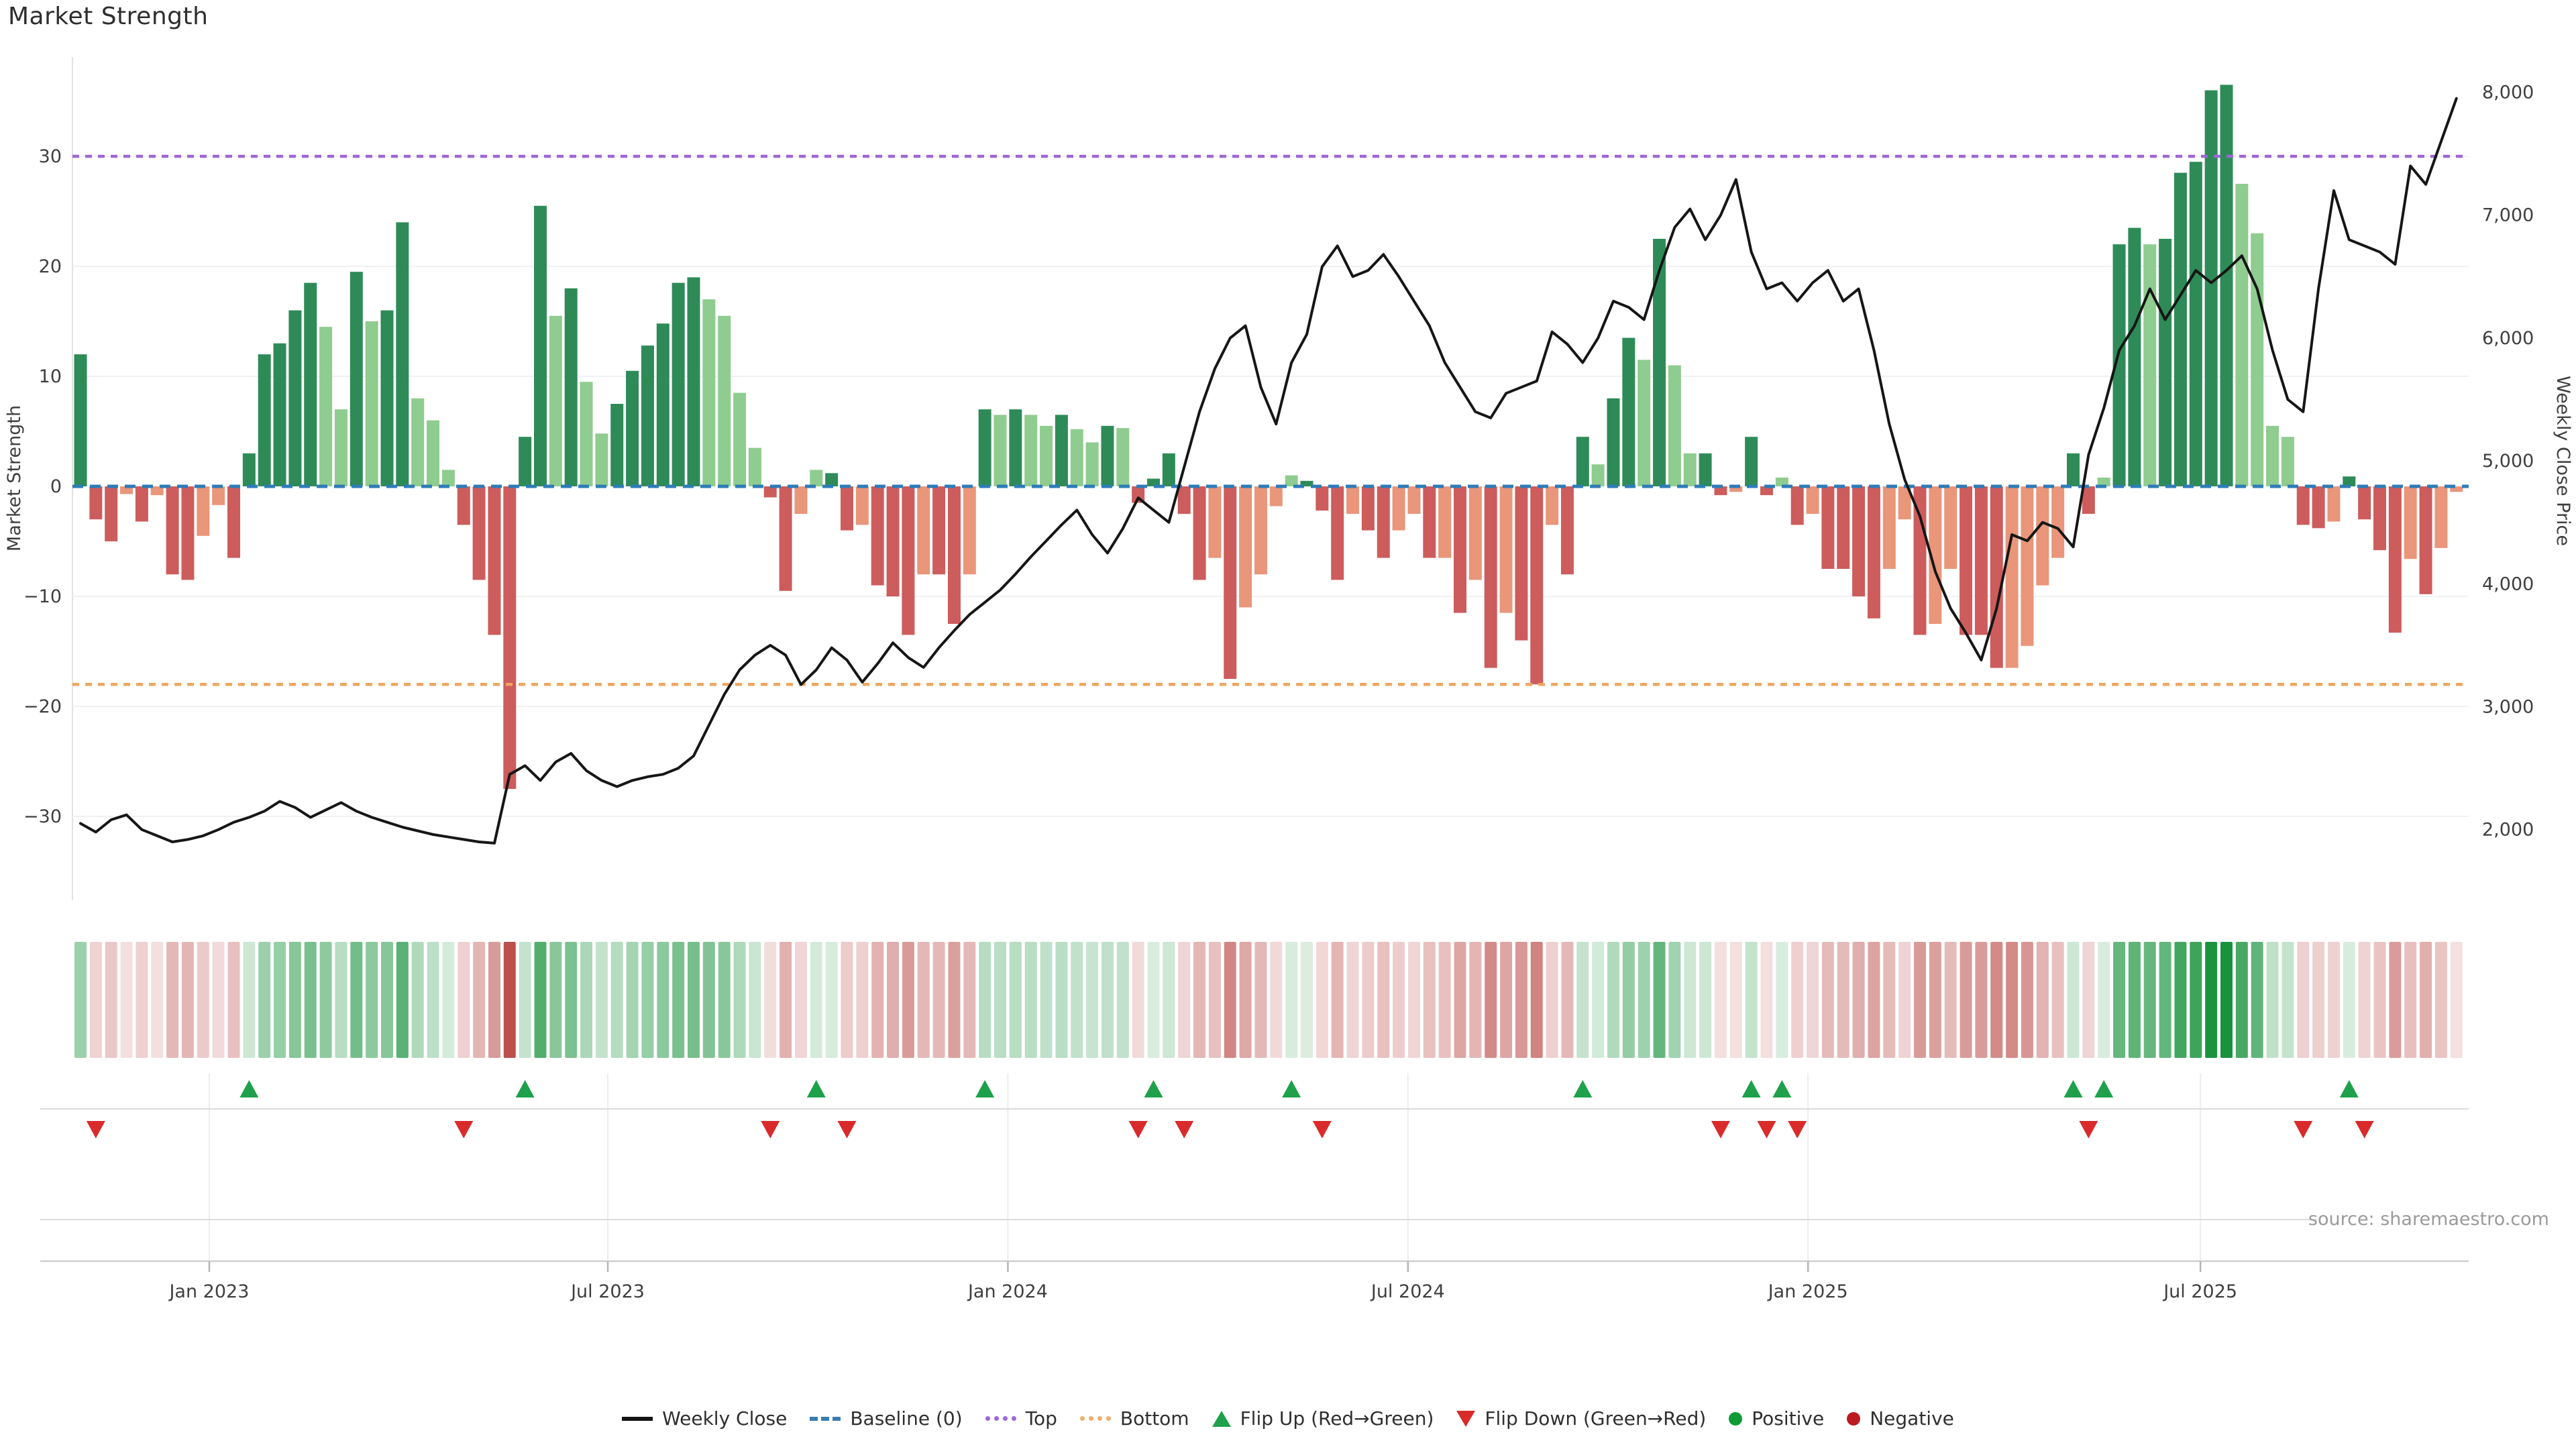 Image resolution: width=2576 pixels, height=1449 pixels. I want to click on flip-up-markers, so click(1299, 1088).